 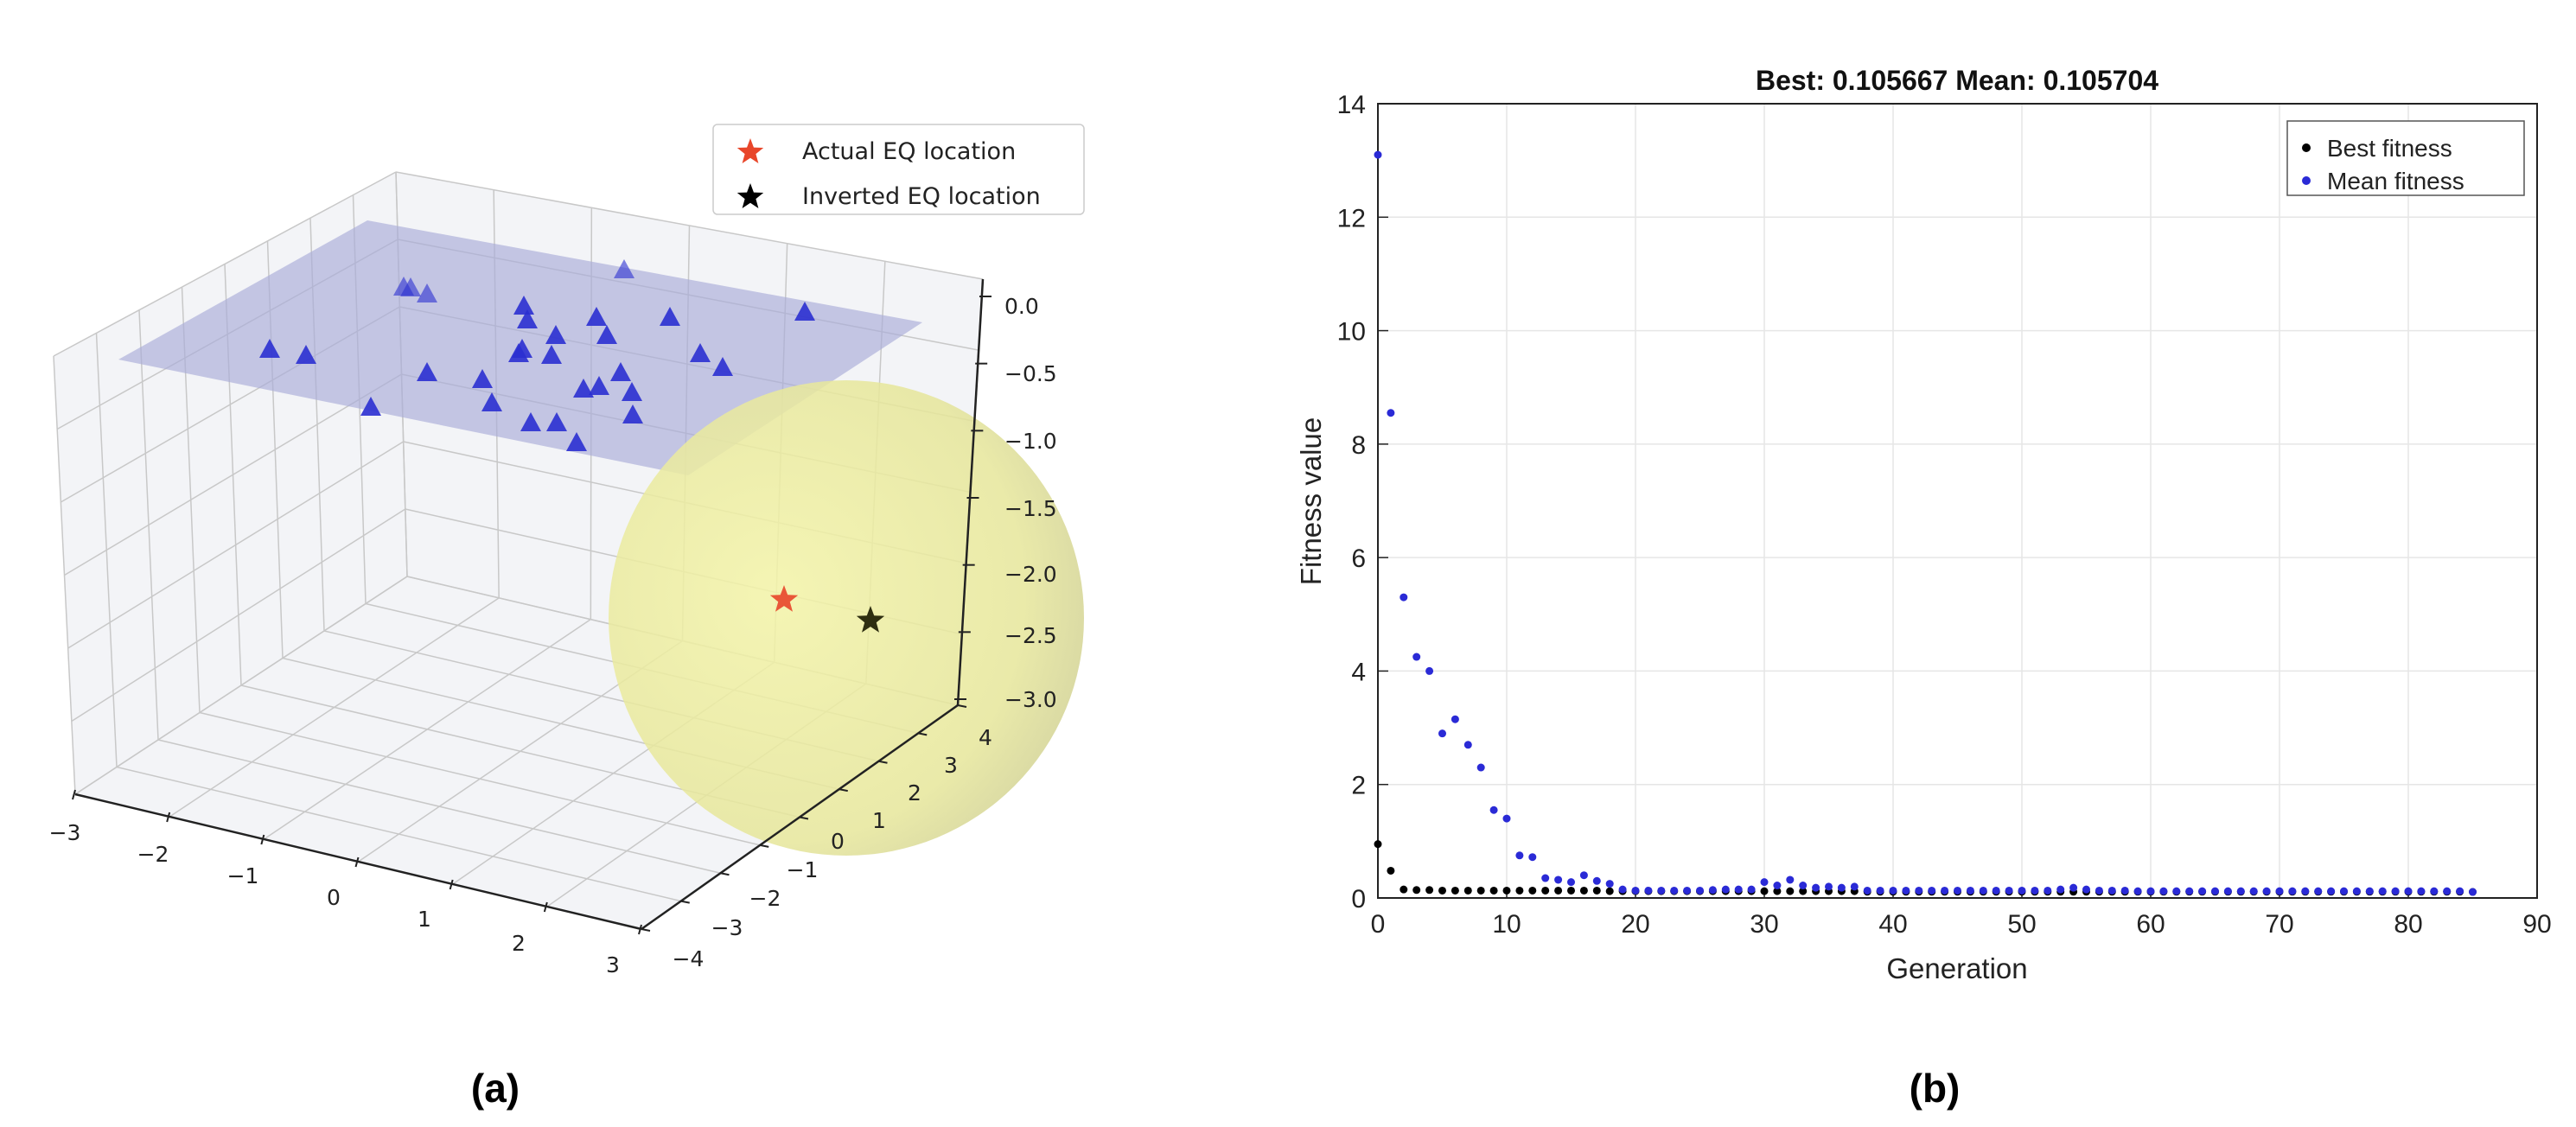 I want to click on z-tick-label: −1.5, so click(x=1030, y=508).